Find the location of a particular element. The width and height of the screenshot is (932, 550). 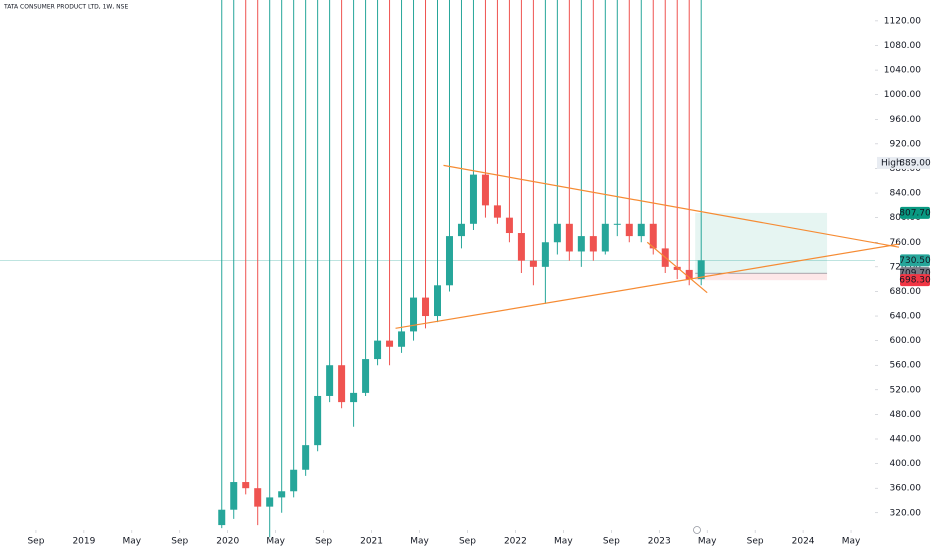

y-tick-label: 320.00 is located at coordinates (906, 513).